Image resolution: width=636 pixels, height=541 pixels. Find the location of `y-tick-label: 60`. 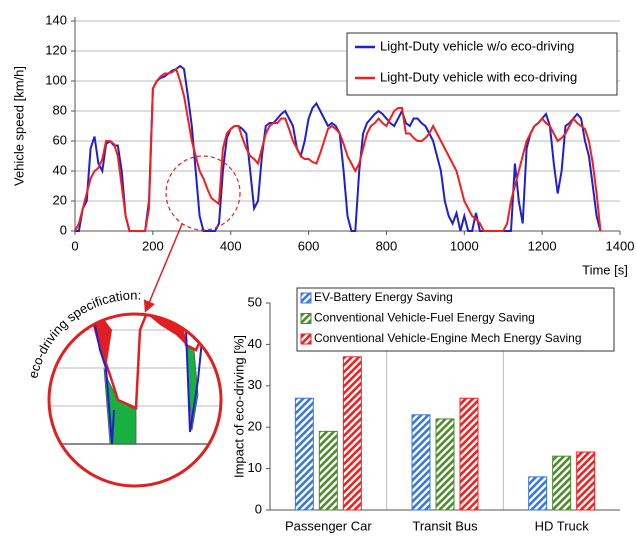

y-tick-label: 60 is located at coordinates (60, 139).